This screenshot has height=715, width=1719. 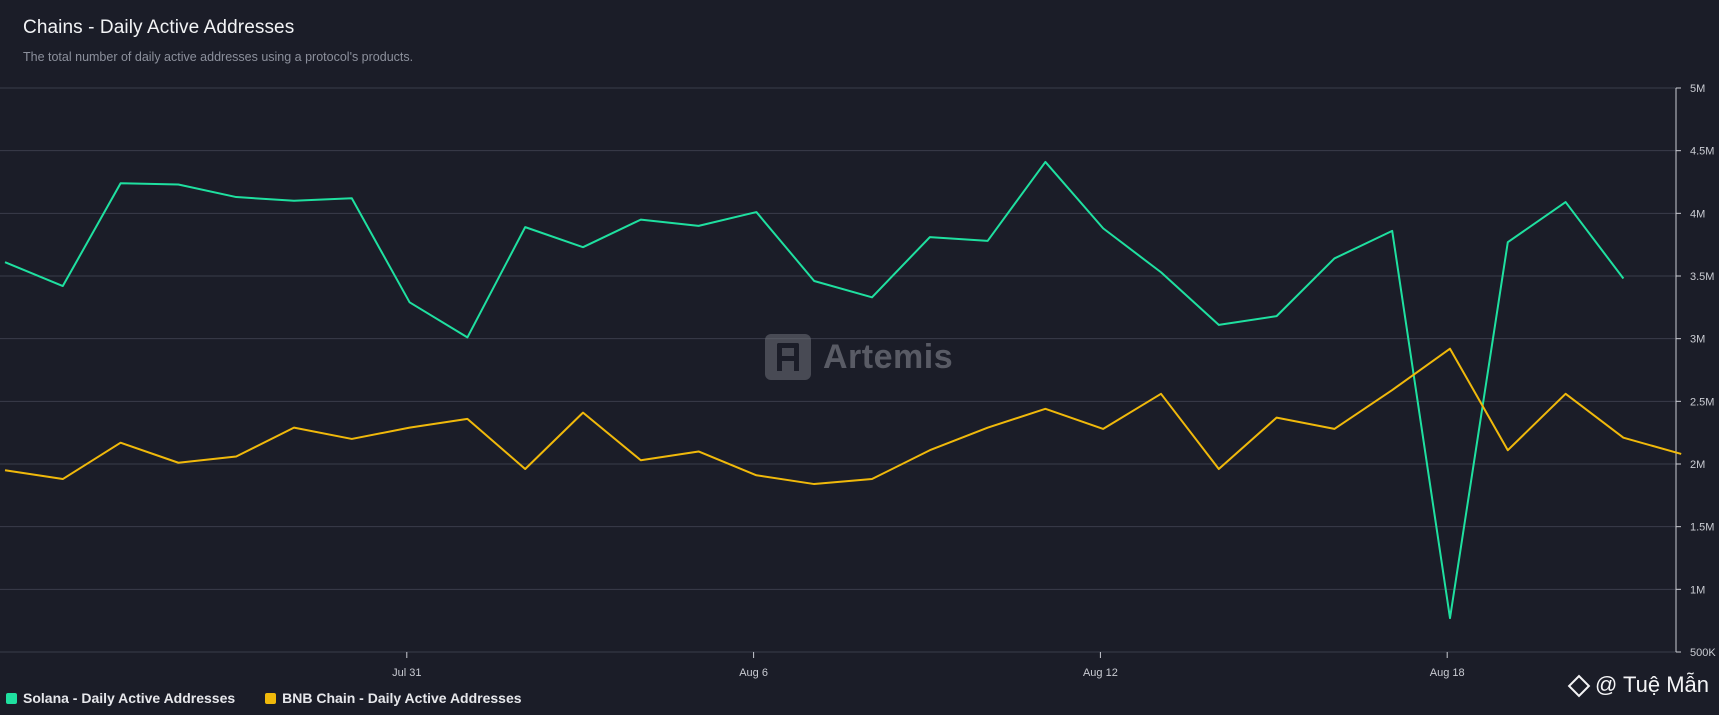 I want to click on y-tick-label: 4.5M, so click(x=1702, y=152).